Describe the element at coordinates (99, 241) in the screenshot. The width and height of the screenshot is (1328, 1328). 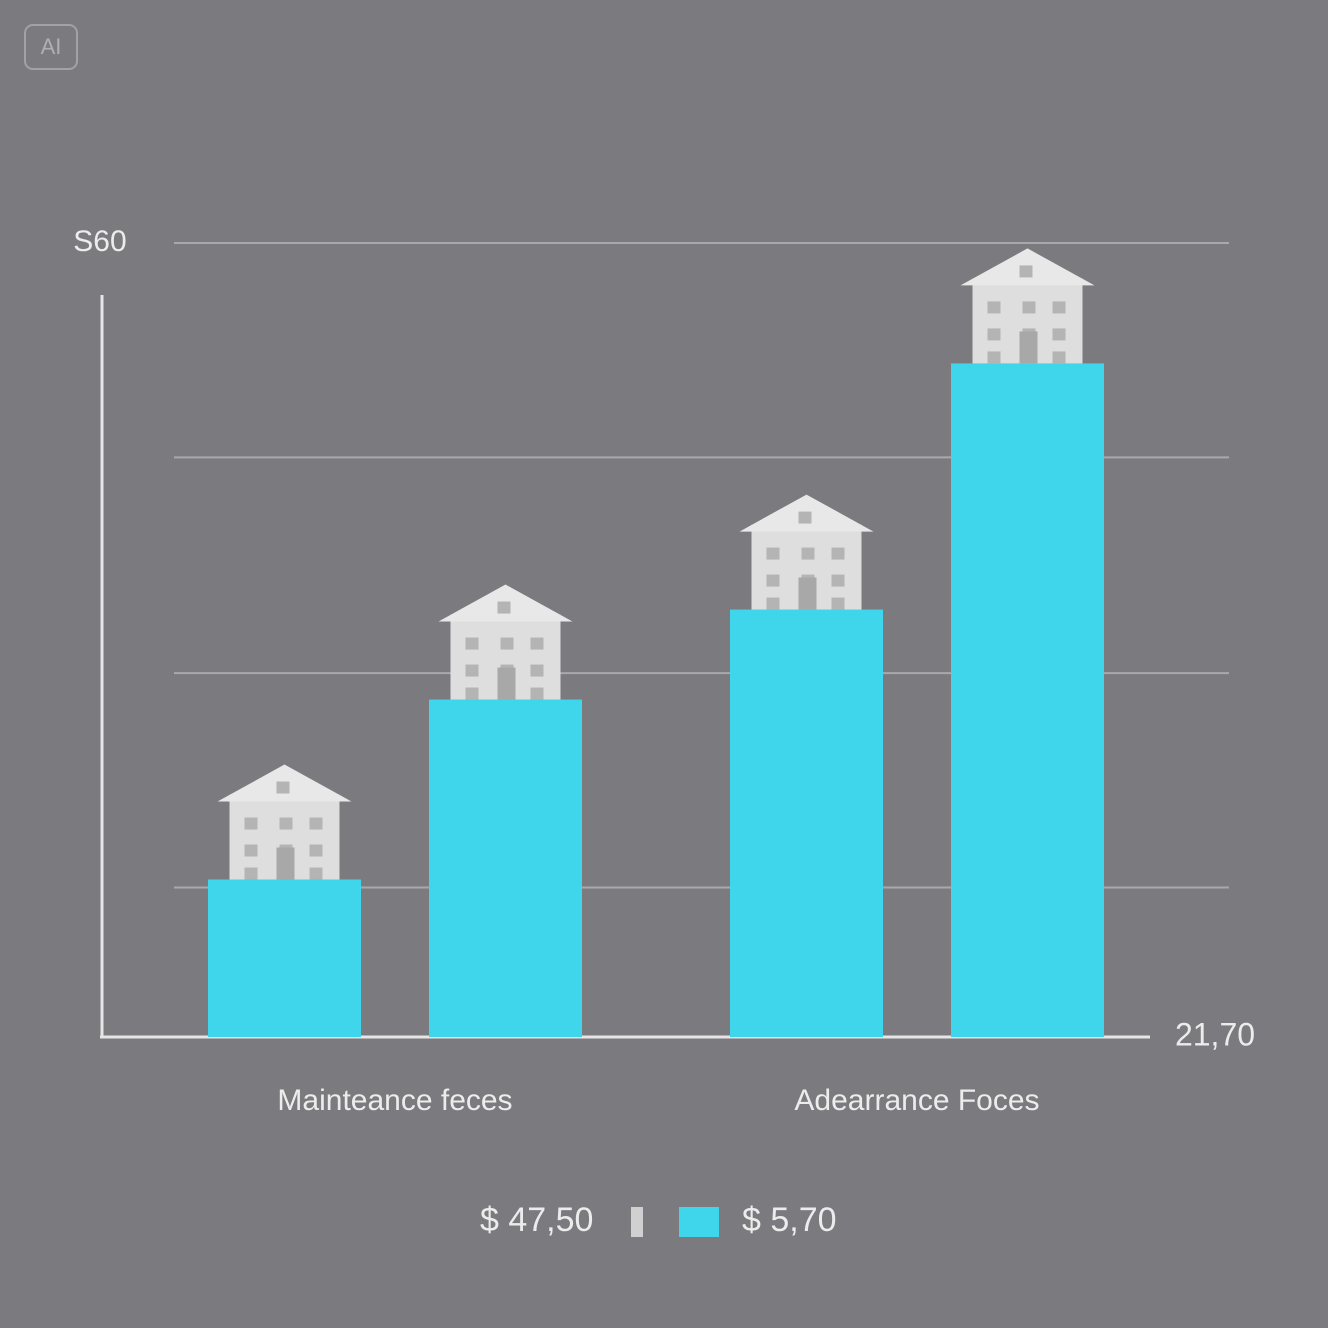
I see `y-tick-label: S60` at that location.